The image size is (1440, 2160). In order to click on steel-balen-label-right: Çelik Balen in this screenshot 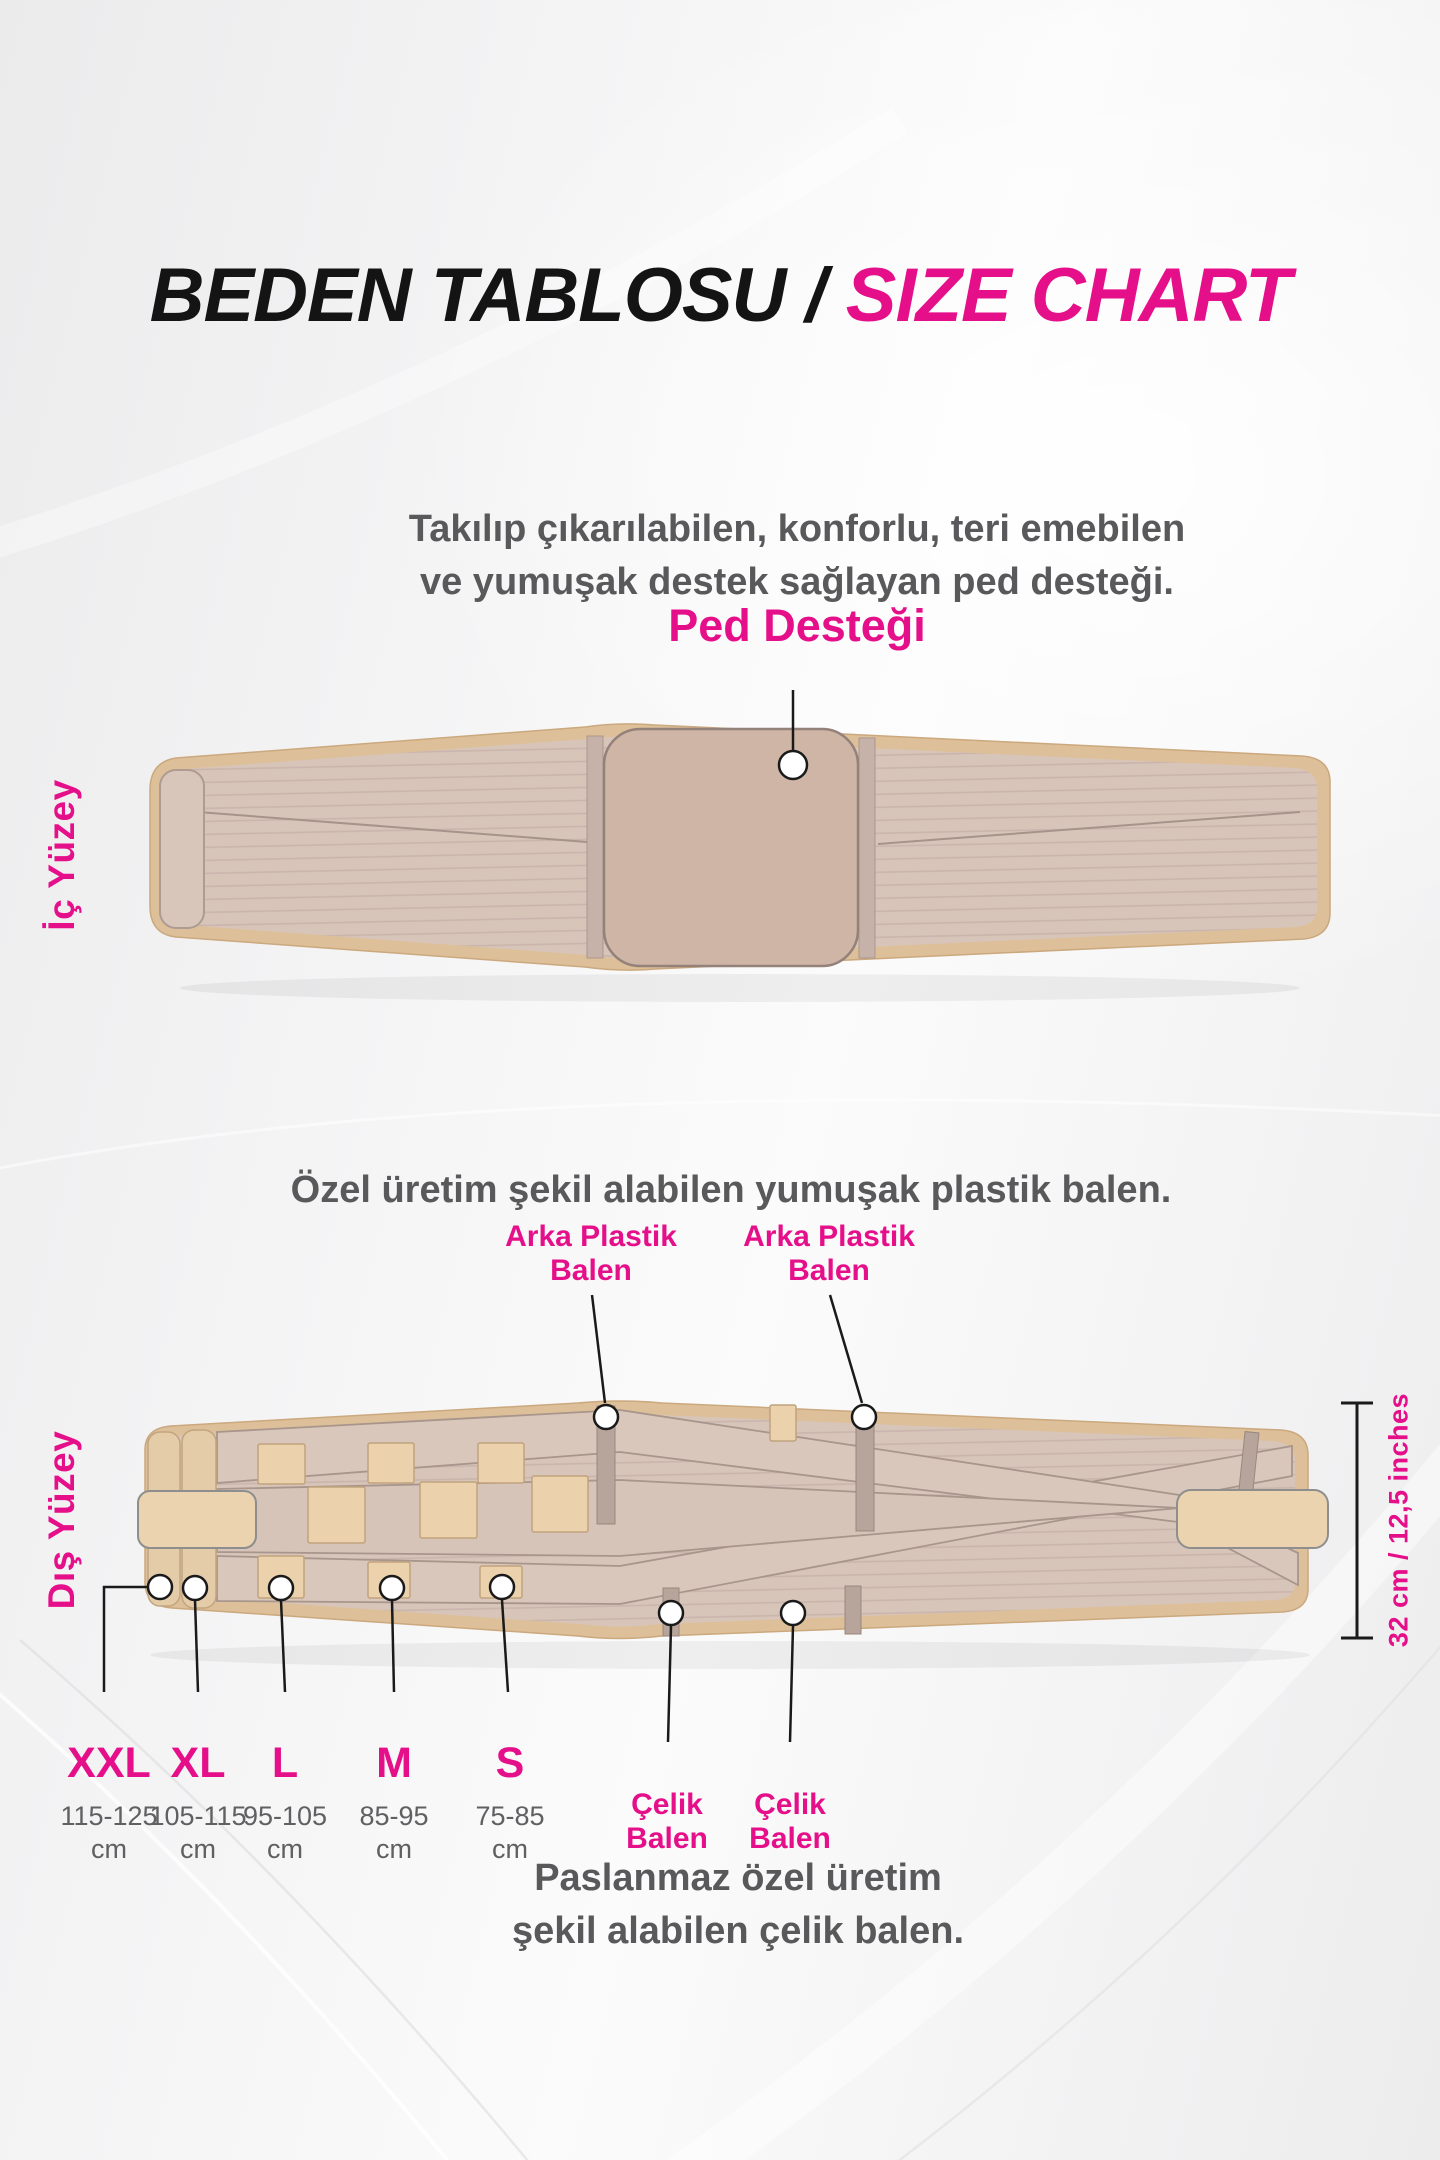, I will do `click(790, 1822)`.